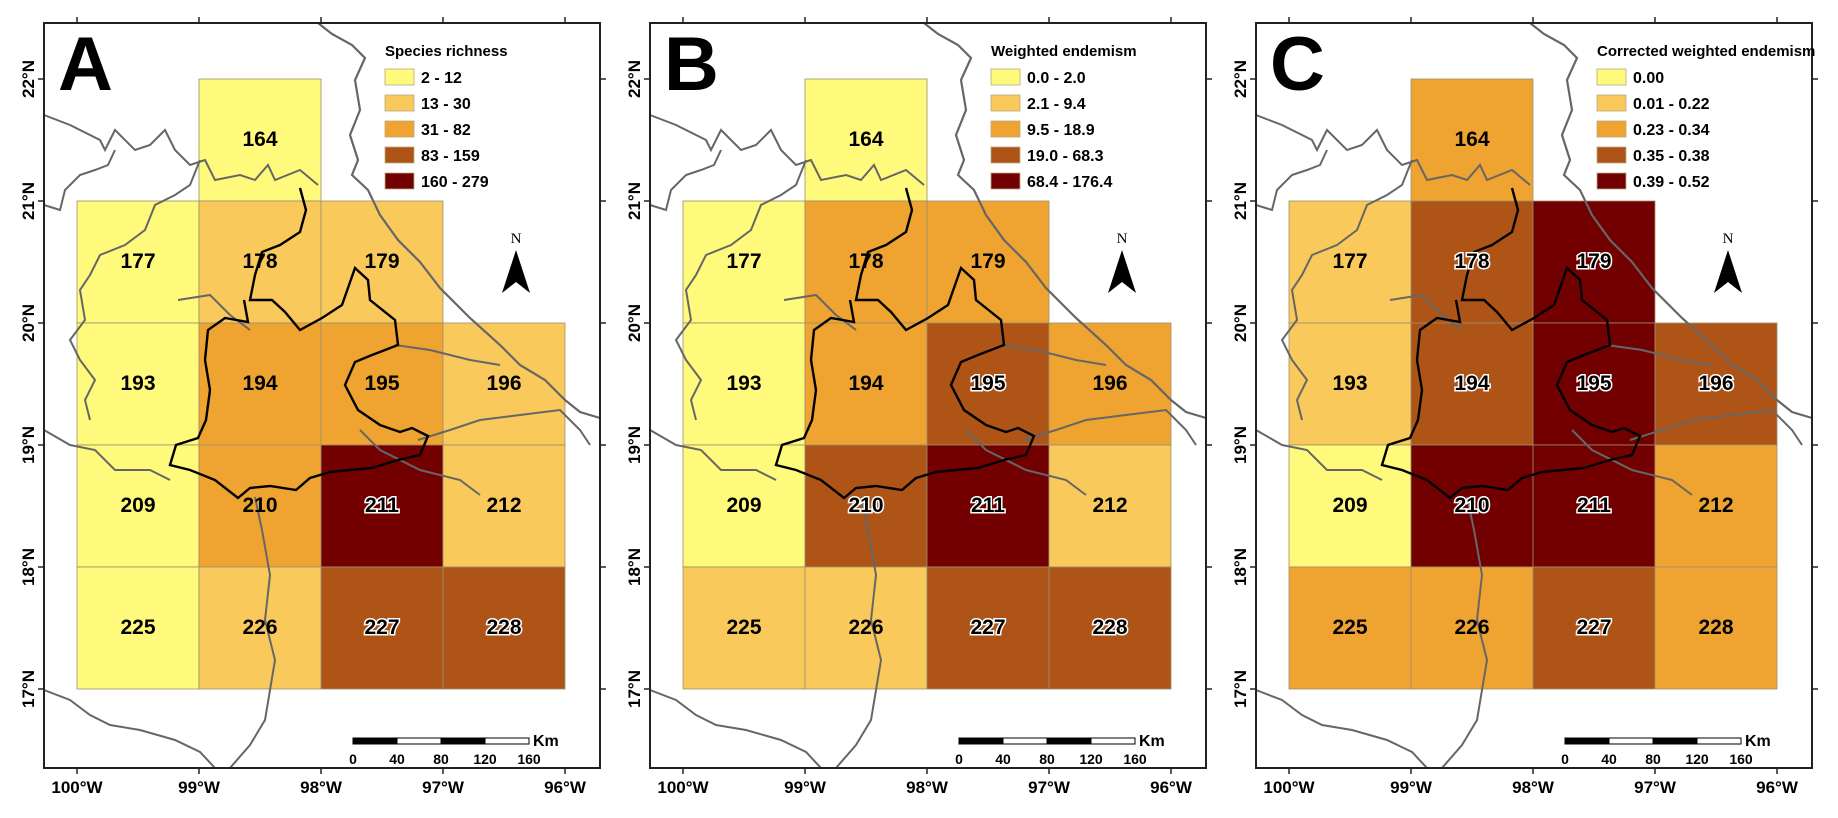 The width and height of the screenshot is (1838, 818). Describe the element at coordinates (1065, 156) in the screenshot. I see `legend-label: 19.0 - 68.3` at that location.